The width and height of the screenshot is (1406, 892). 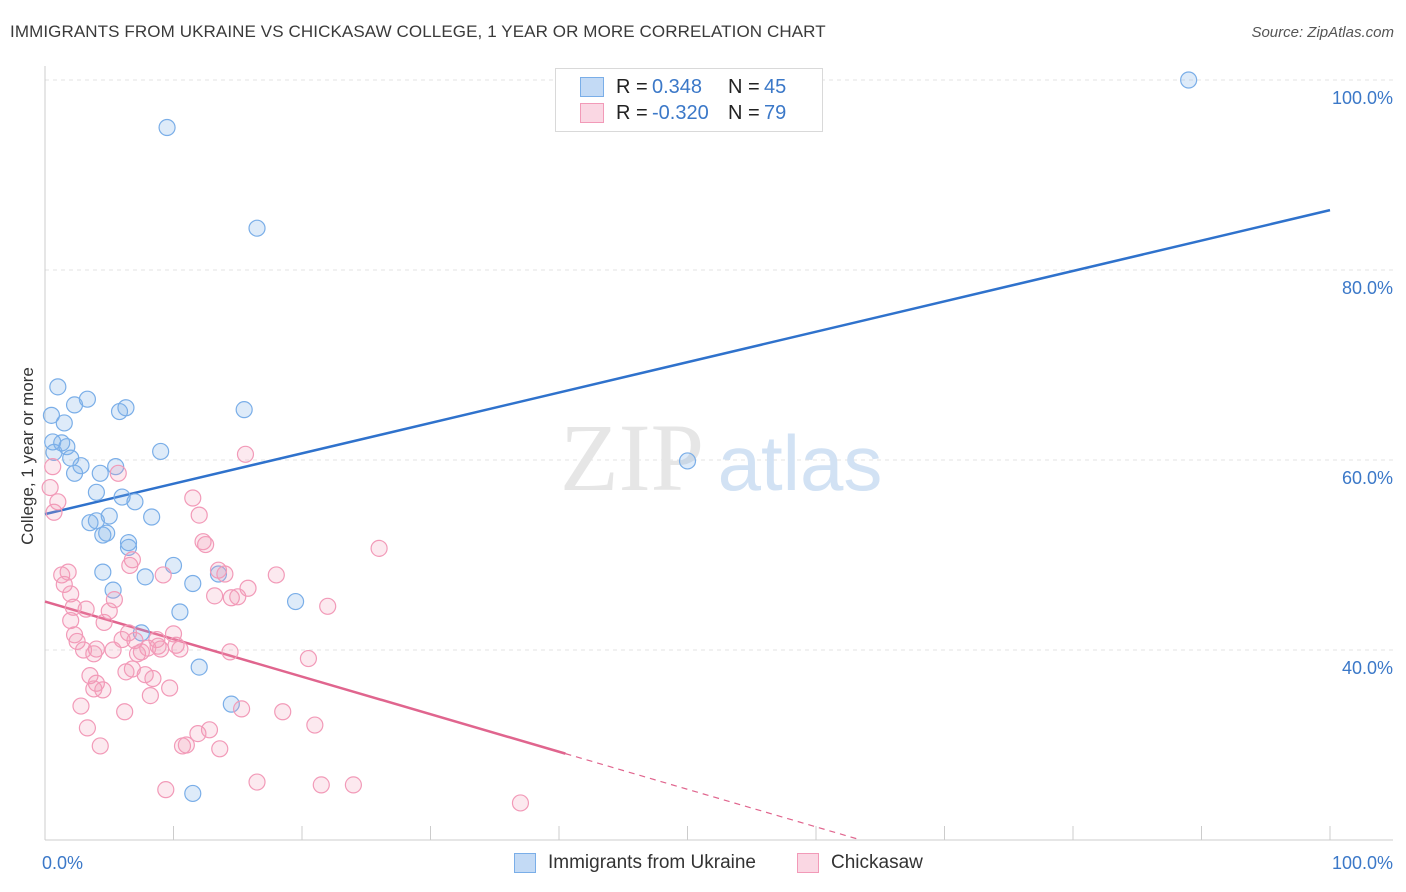 I want to click on bottom-legend-label-ukraine: Immigrants from Ukraine, so click(x=652, y=862).